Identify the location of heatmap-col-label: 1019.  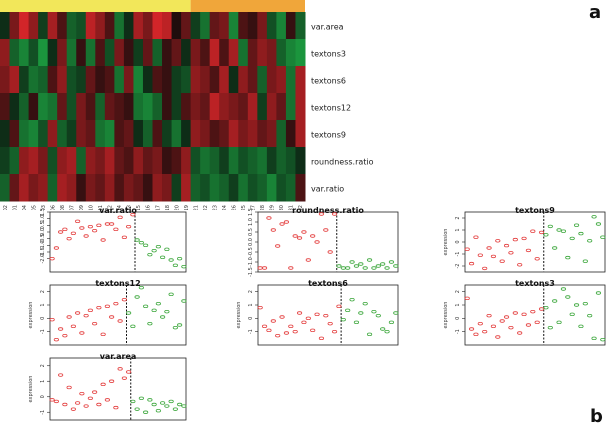
(187, 207).